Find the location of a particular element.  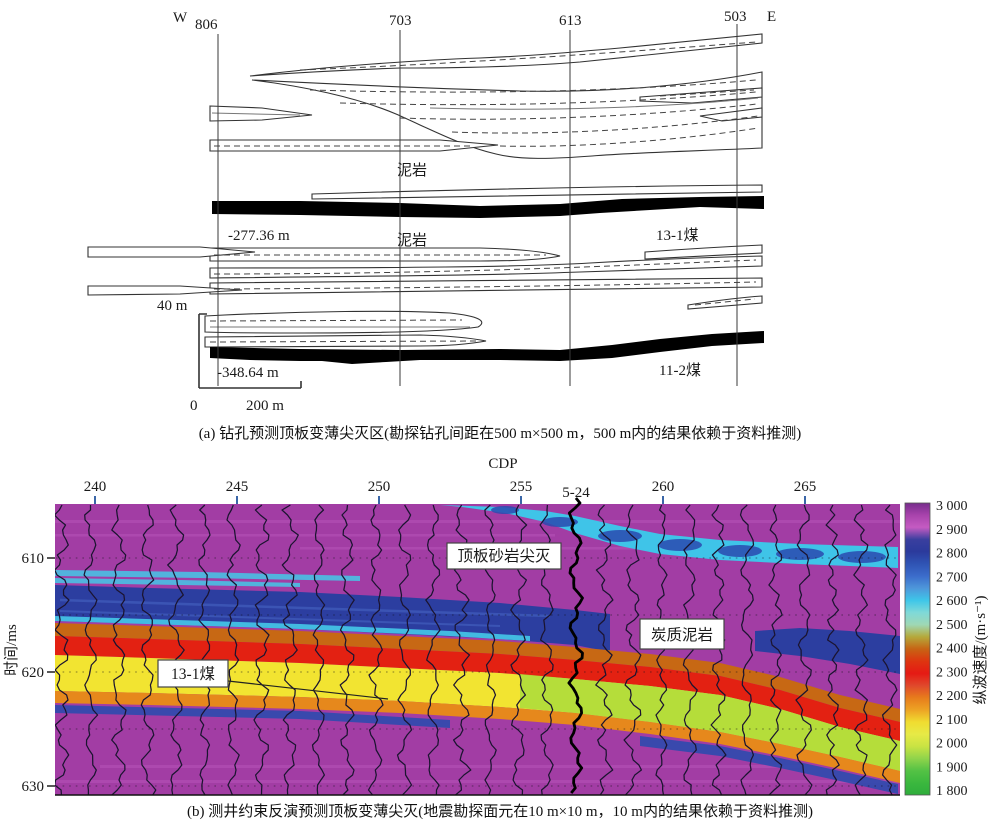

east-direction-label: E is located at coordinates (771, 17).